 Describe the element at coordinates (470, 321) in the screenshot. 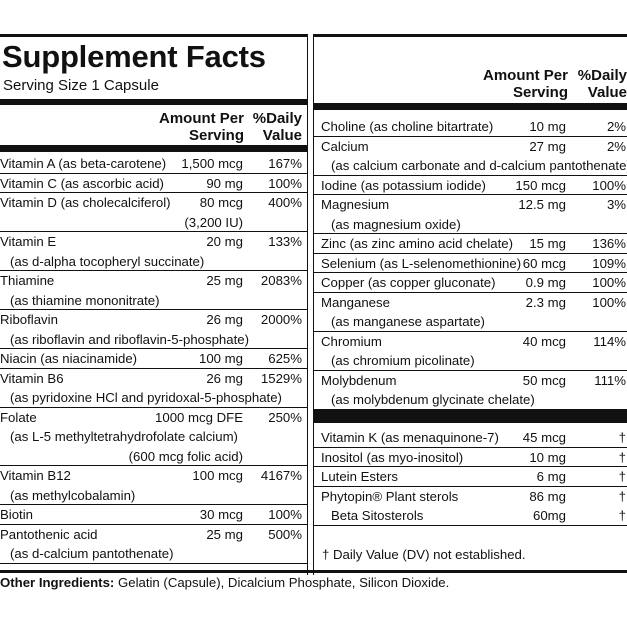

I see `nutrient-line: (as manganese aspartate)` at that location.